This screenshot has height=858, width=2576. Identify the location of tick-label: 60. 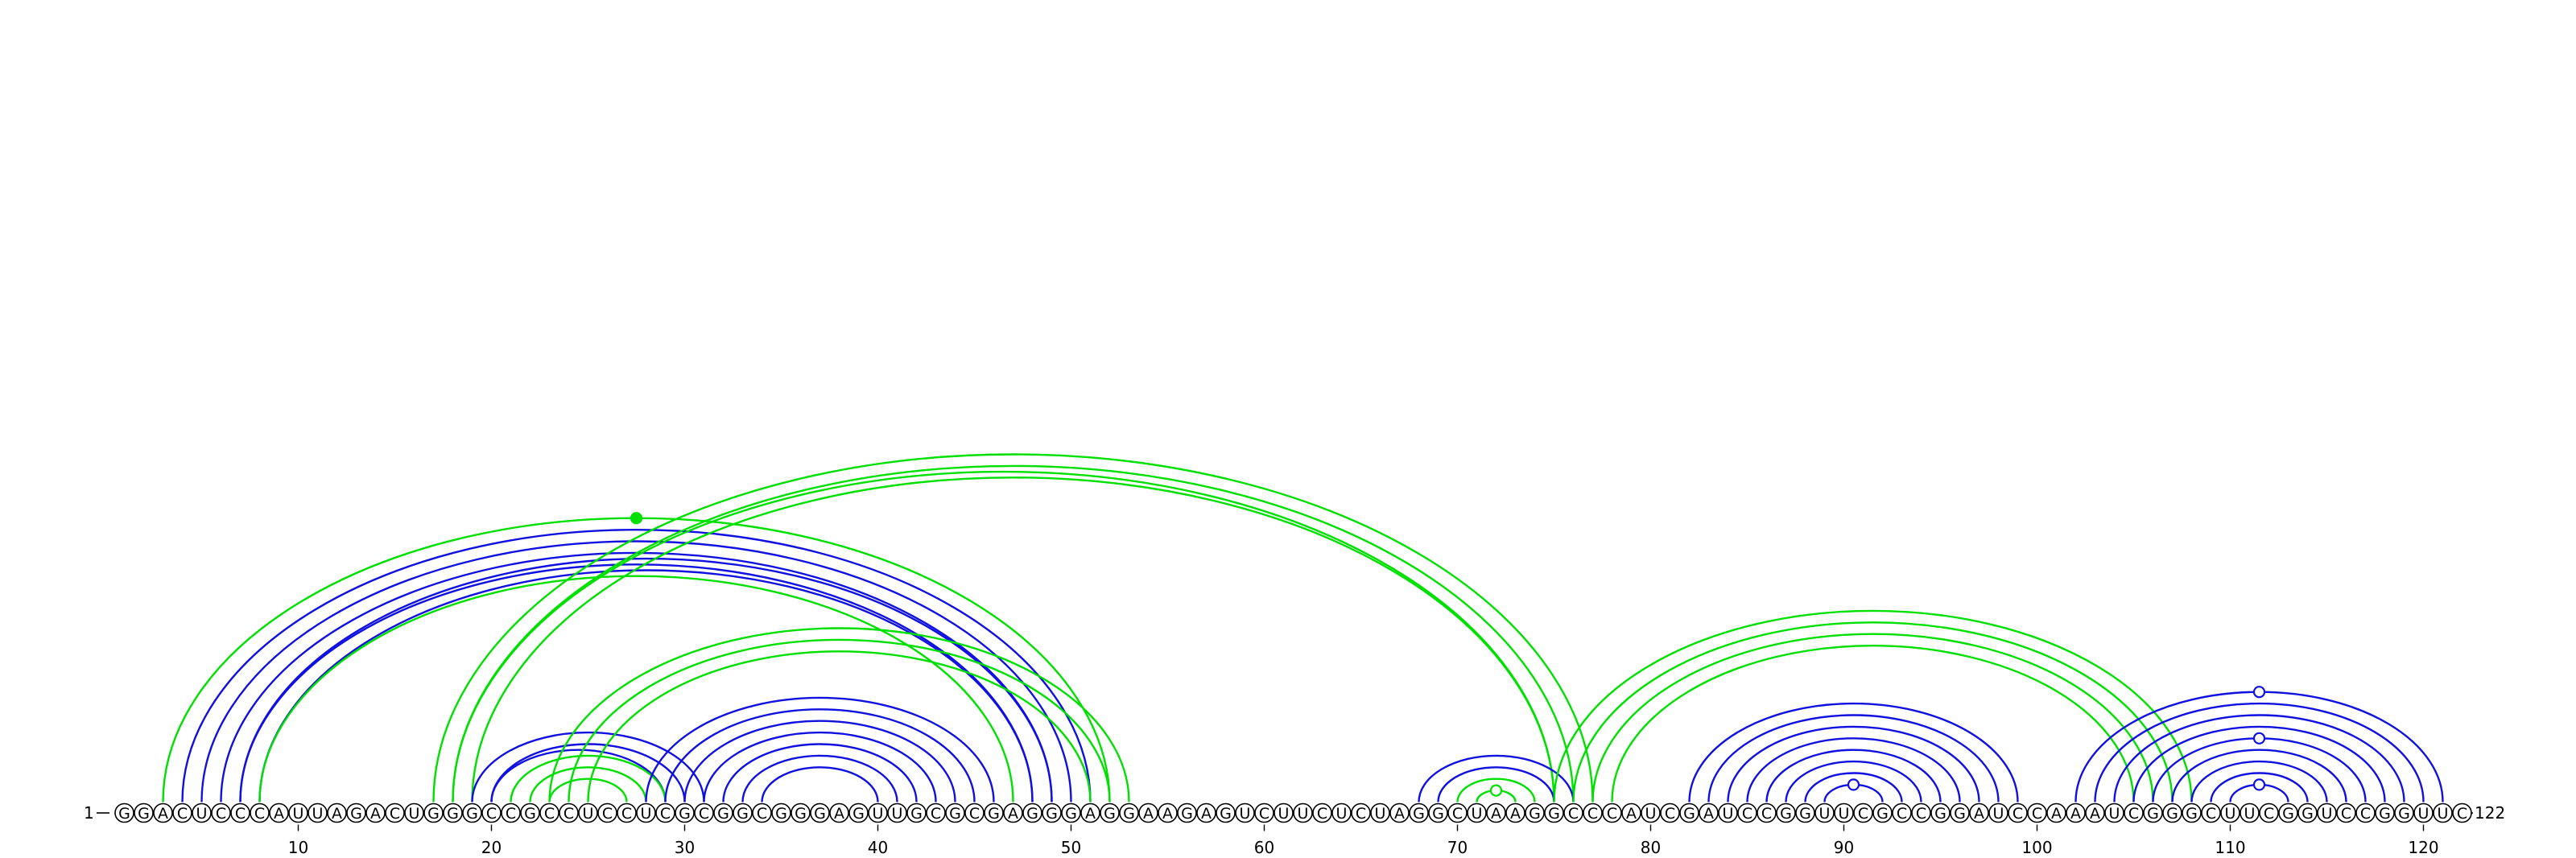
(1264, 848).